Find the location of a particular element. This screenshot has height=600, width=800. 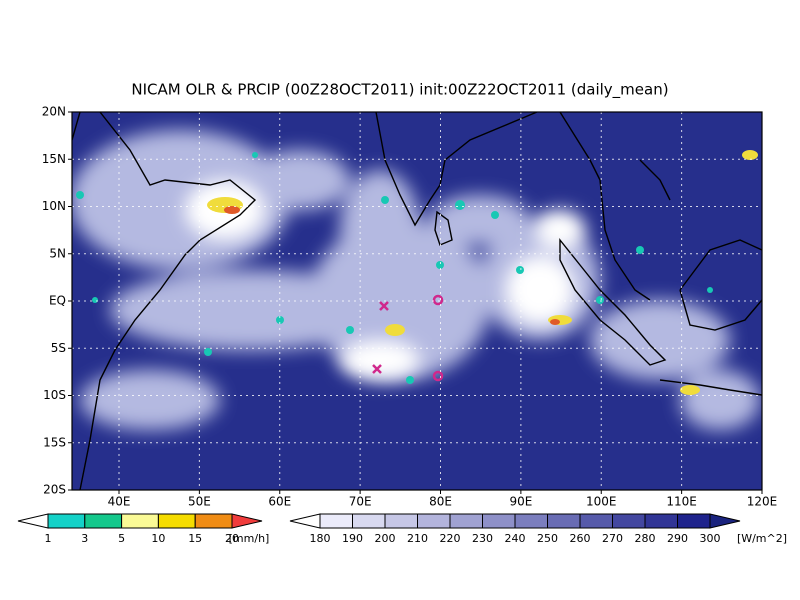

lat-label: 15S is located at coordinates (54, 442).